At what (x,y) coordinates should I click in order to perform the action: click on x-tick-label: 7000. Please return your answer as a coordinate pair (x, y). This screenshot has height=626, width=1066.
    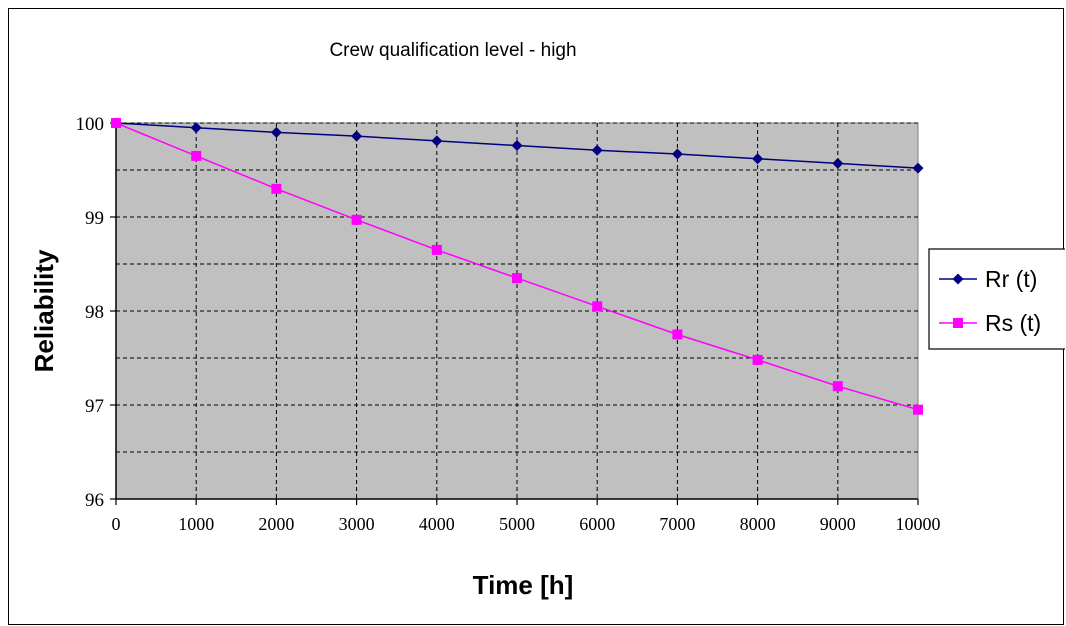
    Looking at the image, I should click on (677, 524).